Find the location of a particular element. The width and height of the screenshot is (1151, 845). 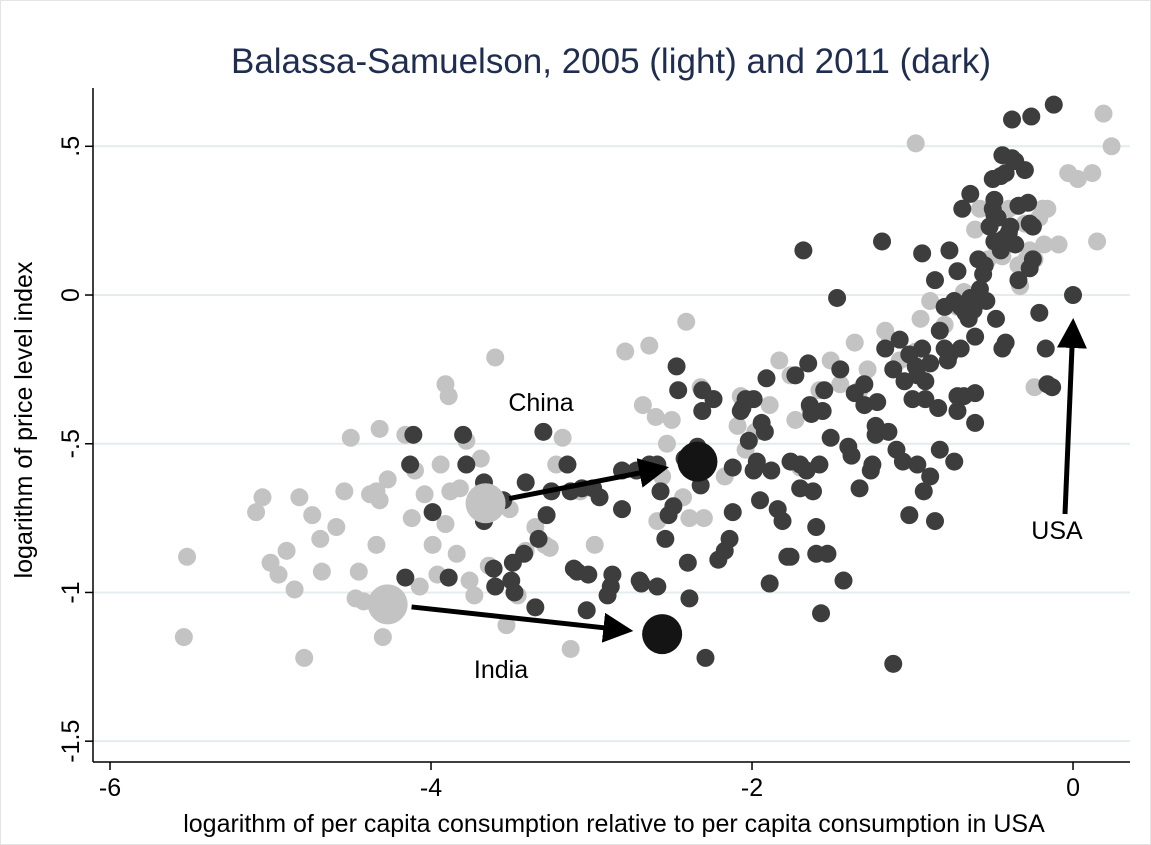

y-axis-title: logarithm of price level index is located at coordinates (24, 419).